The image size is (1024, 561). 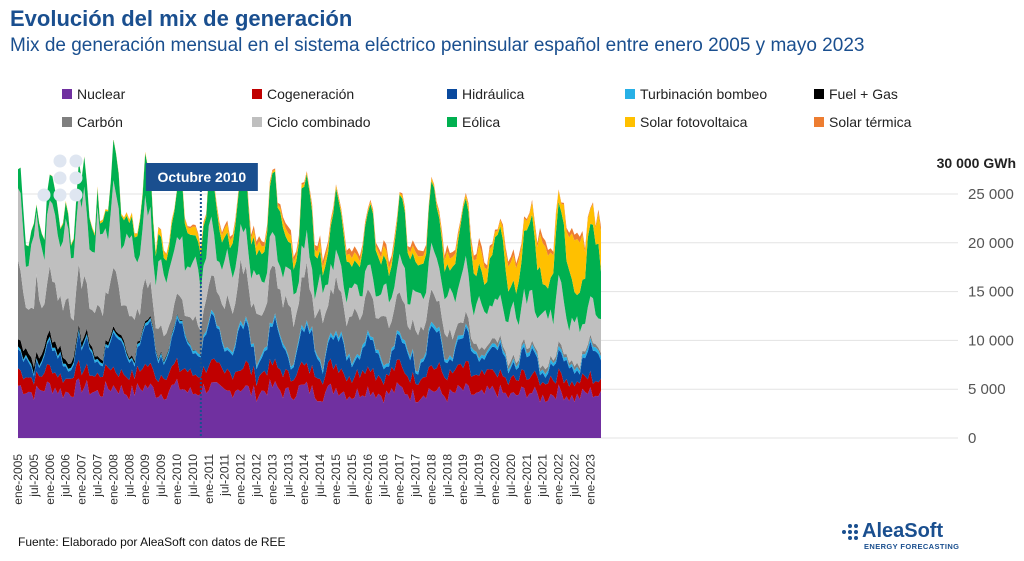 I want to click on chart-title: Evolución del mix de generación, so click(x=181, y=18).